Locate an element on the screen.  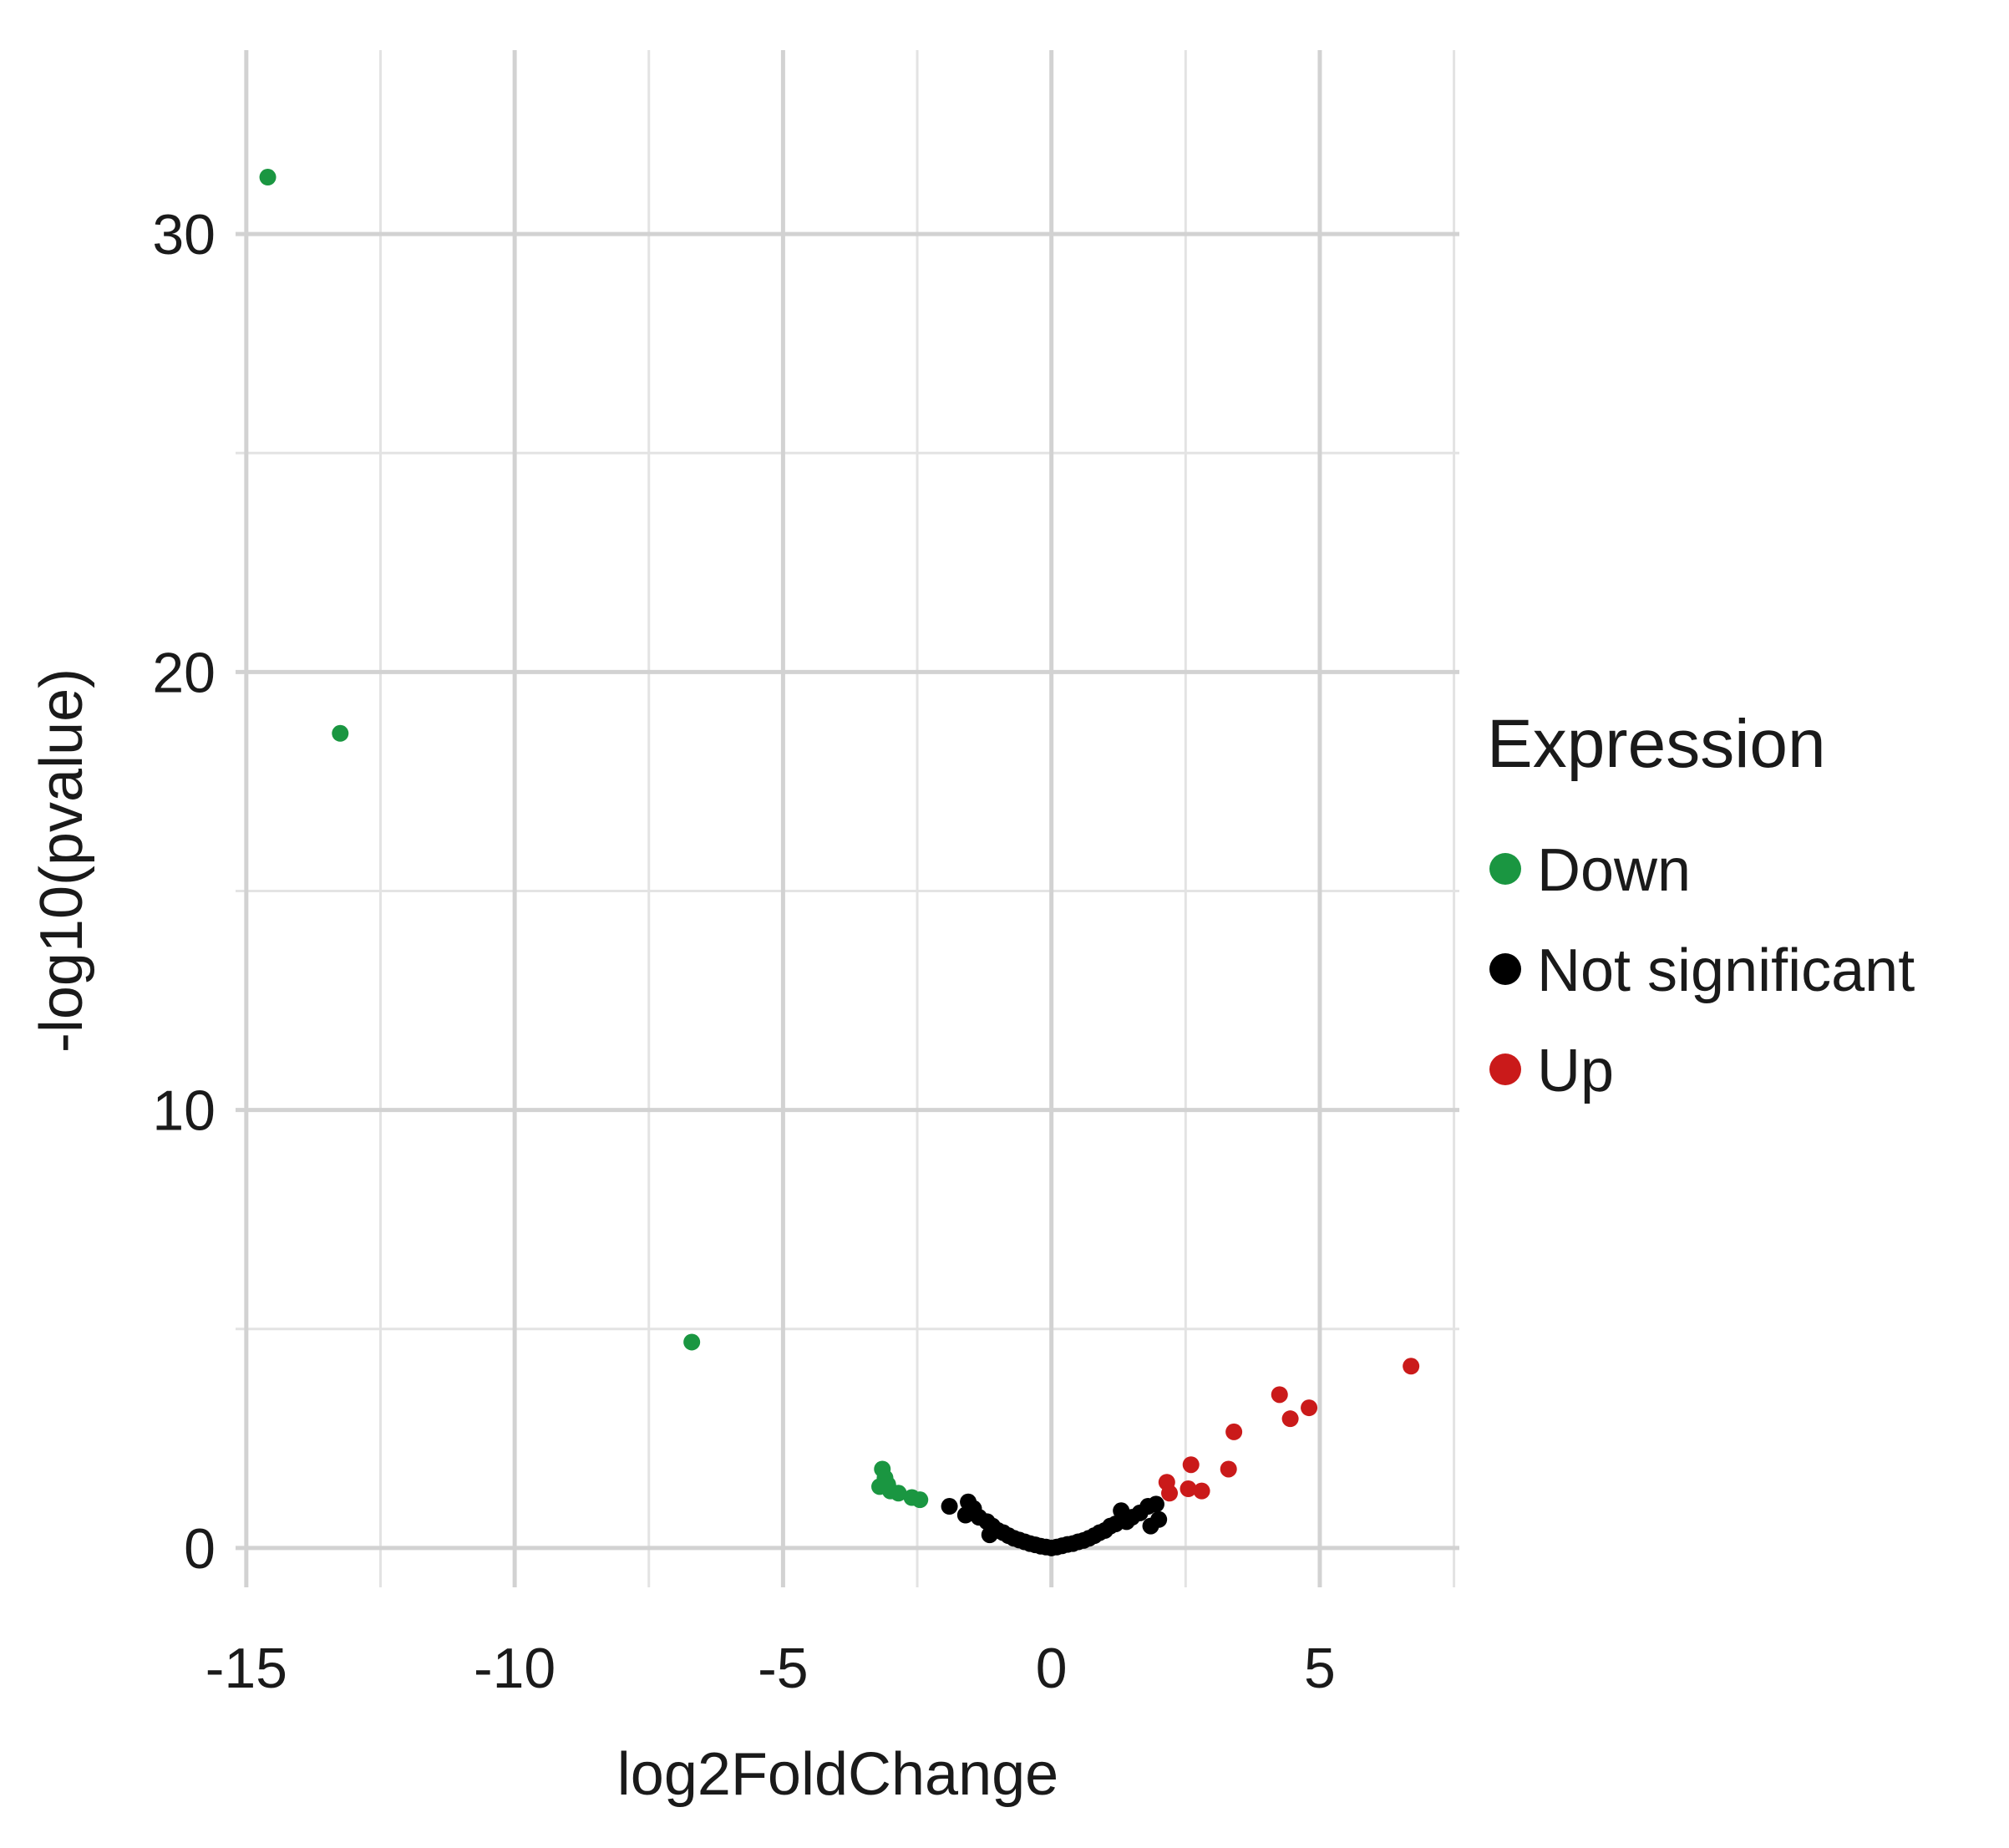
y-axis-tick-labels: 0 10 20 30 is located at coordinates (184, 892).